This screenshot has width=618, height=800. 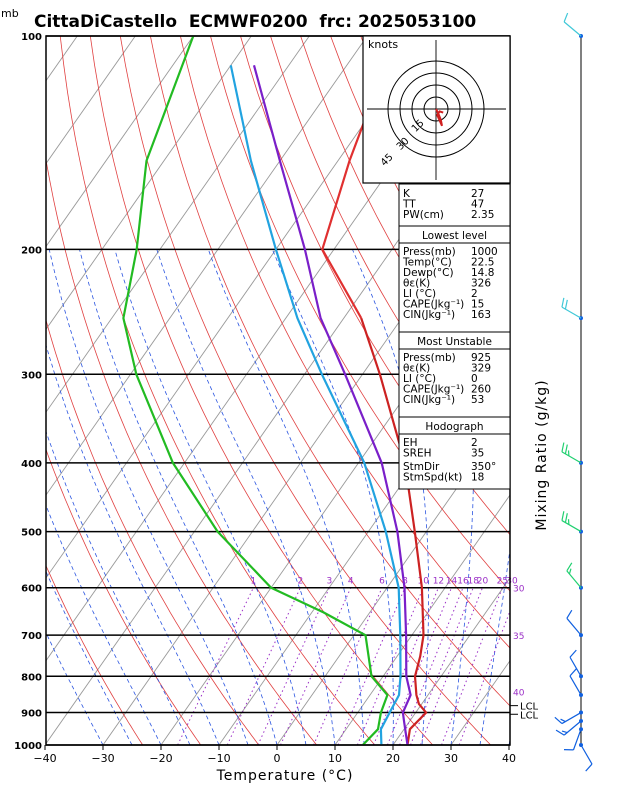 What do you see at coordinates (451, 758) in the screenshot?
I see `x-tick-label: 30` at bounding box center [451, 758].